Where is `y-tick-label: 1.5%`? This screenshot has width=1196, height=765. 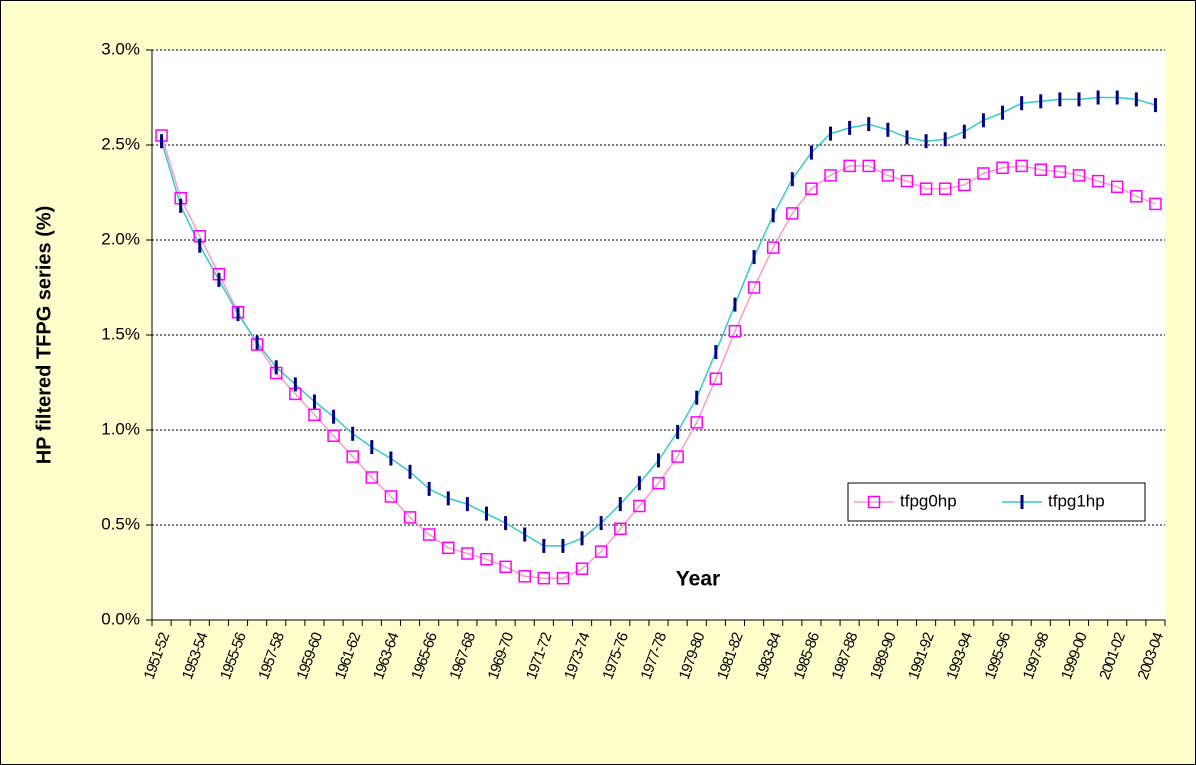
y-tick-label: 1.5% is located at coordinates (120, 333).